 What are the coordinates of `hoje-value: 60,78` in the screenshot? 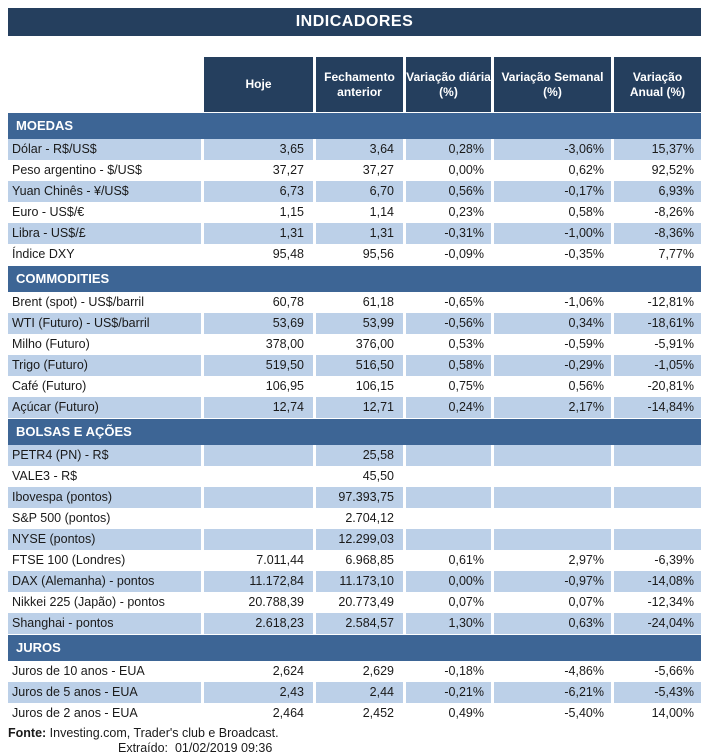 It's located at (258, 302).